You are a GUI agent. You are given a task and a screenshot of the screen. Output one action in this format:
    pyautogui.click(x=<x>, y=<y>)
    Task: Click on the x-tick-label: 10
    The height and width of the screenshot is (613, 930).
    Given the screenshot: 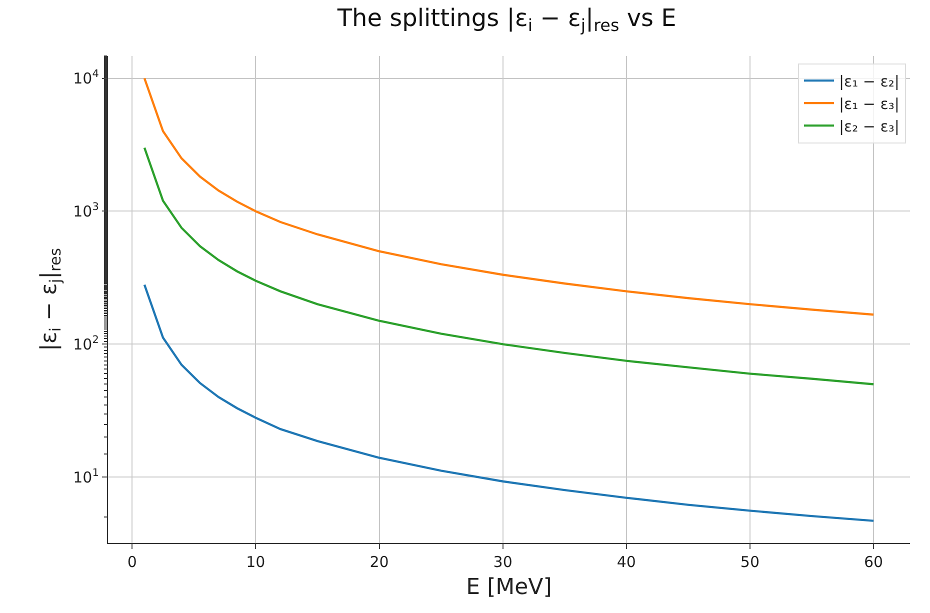 What is the action you would take?
    pyautogui.click(x=256, y=562)
    